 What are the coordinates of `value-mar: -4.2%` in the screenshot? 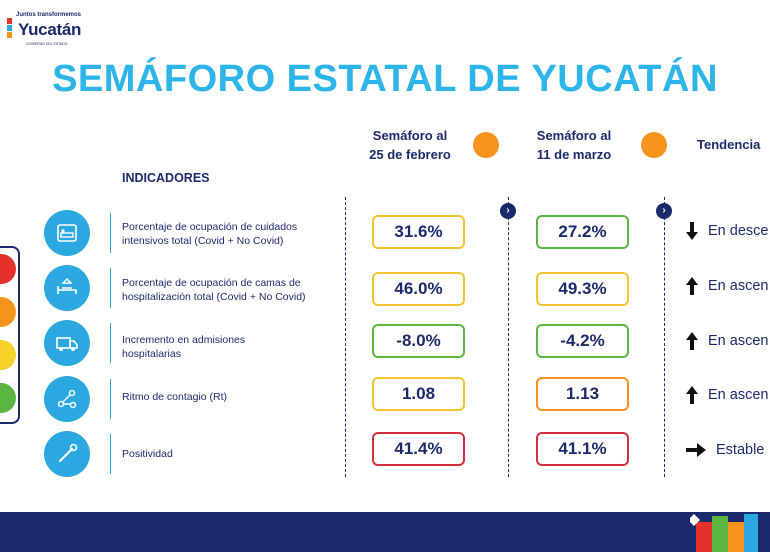 It's located at (582, 341).